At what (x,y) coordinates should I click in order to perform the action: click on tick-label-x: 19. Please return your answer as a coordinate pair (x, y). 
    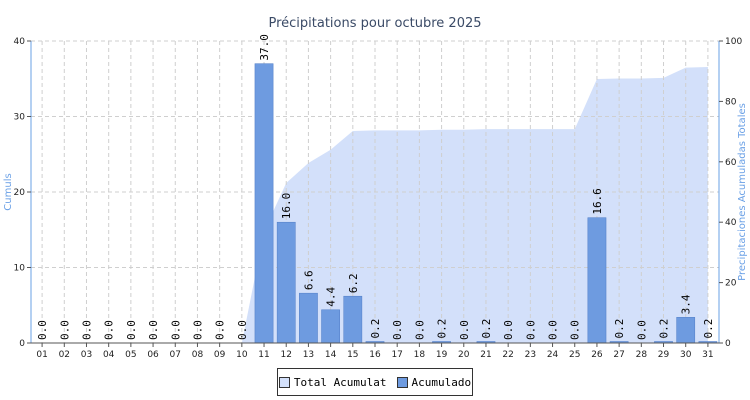
    Looking at the image, I should click on (442, 355).